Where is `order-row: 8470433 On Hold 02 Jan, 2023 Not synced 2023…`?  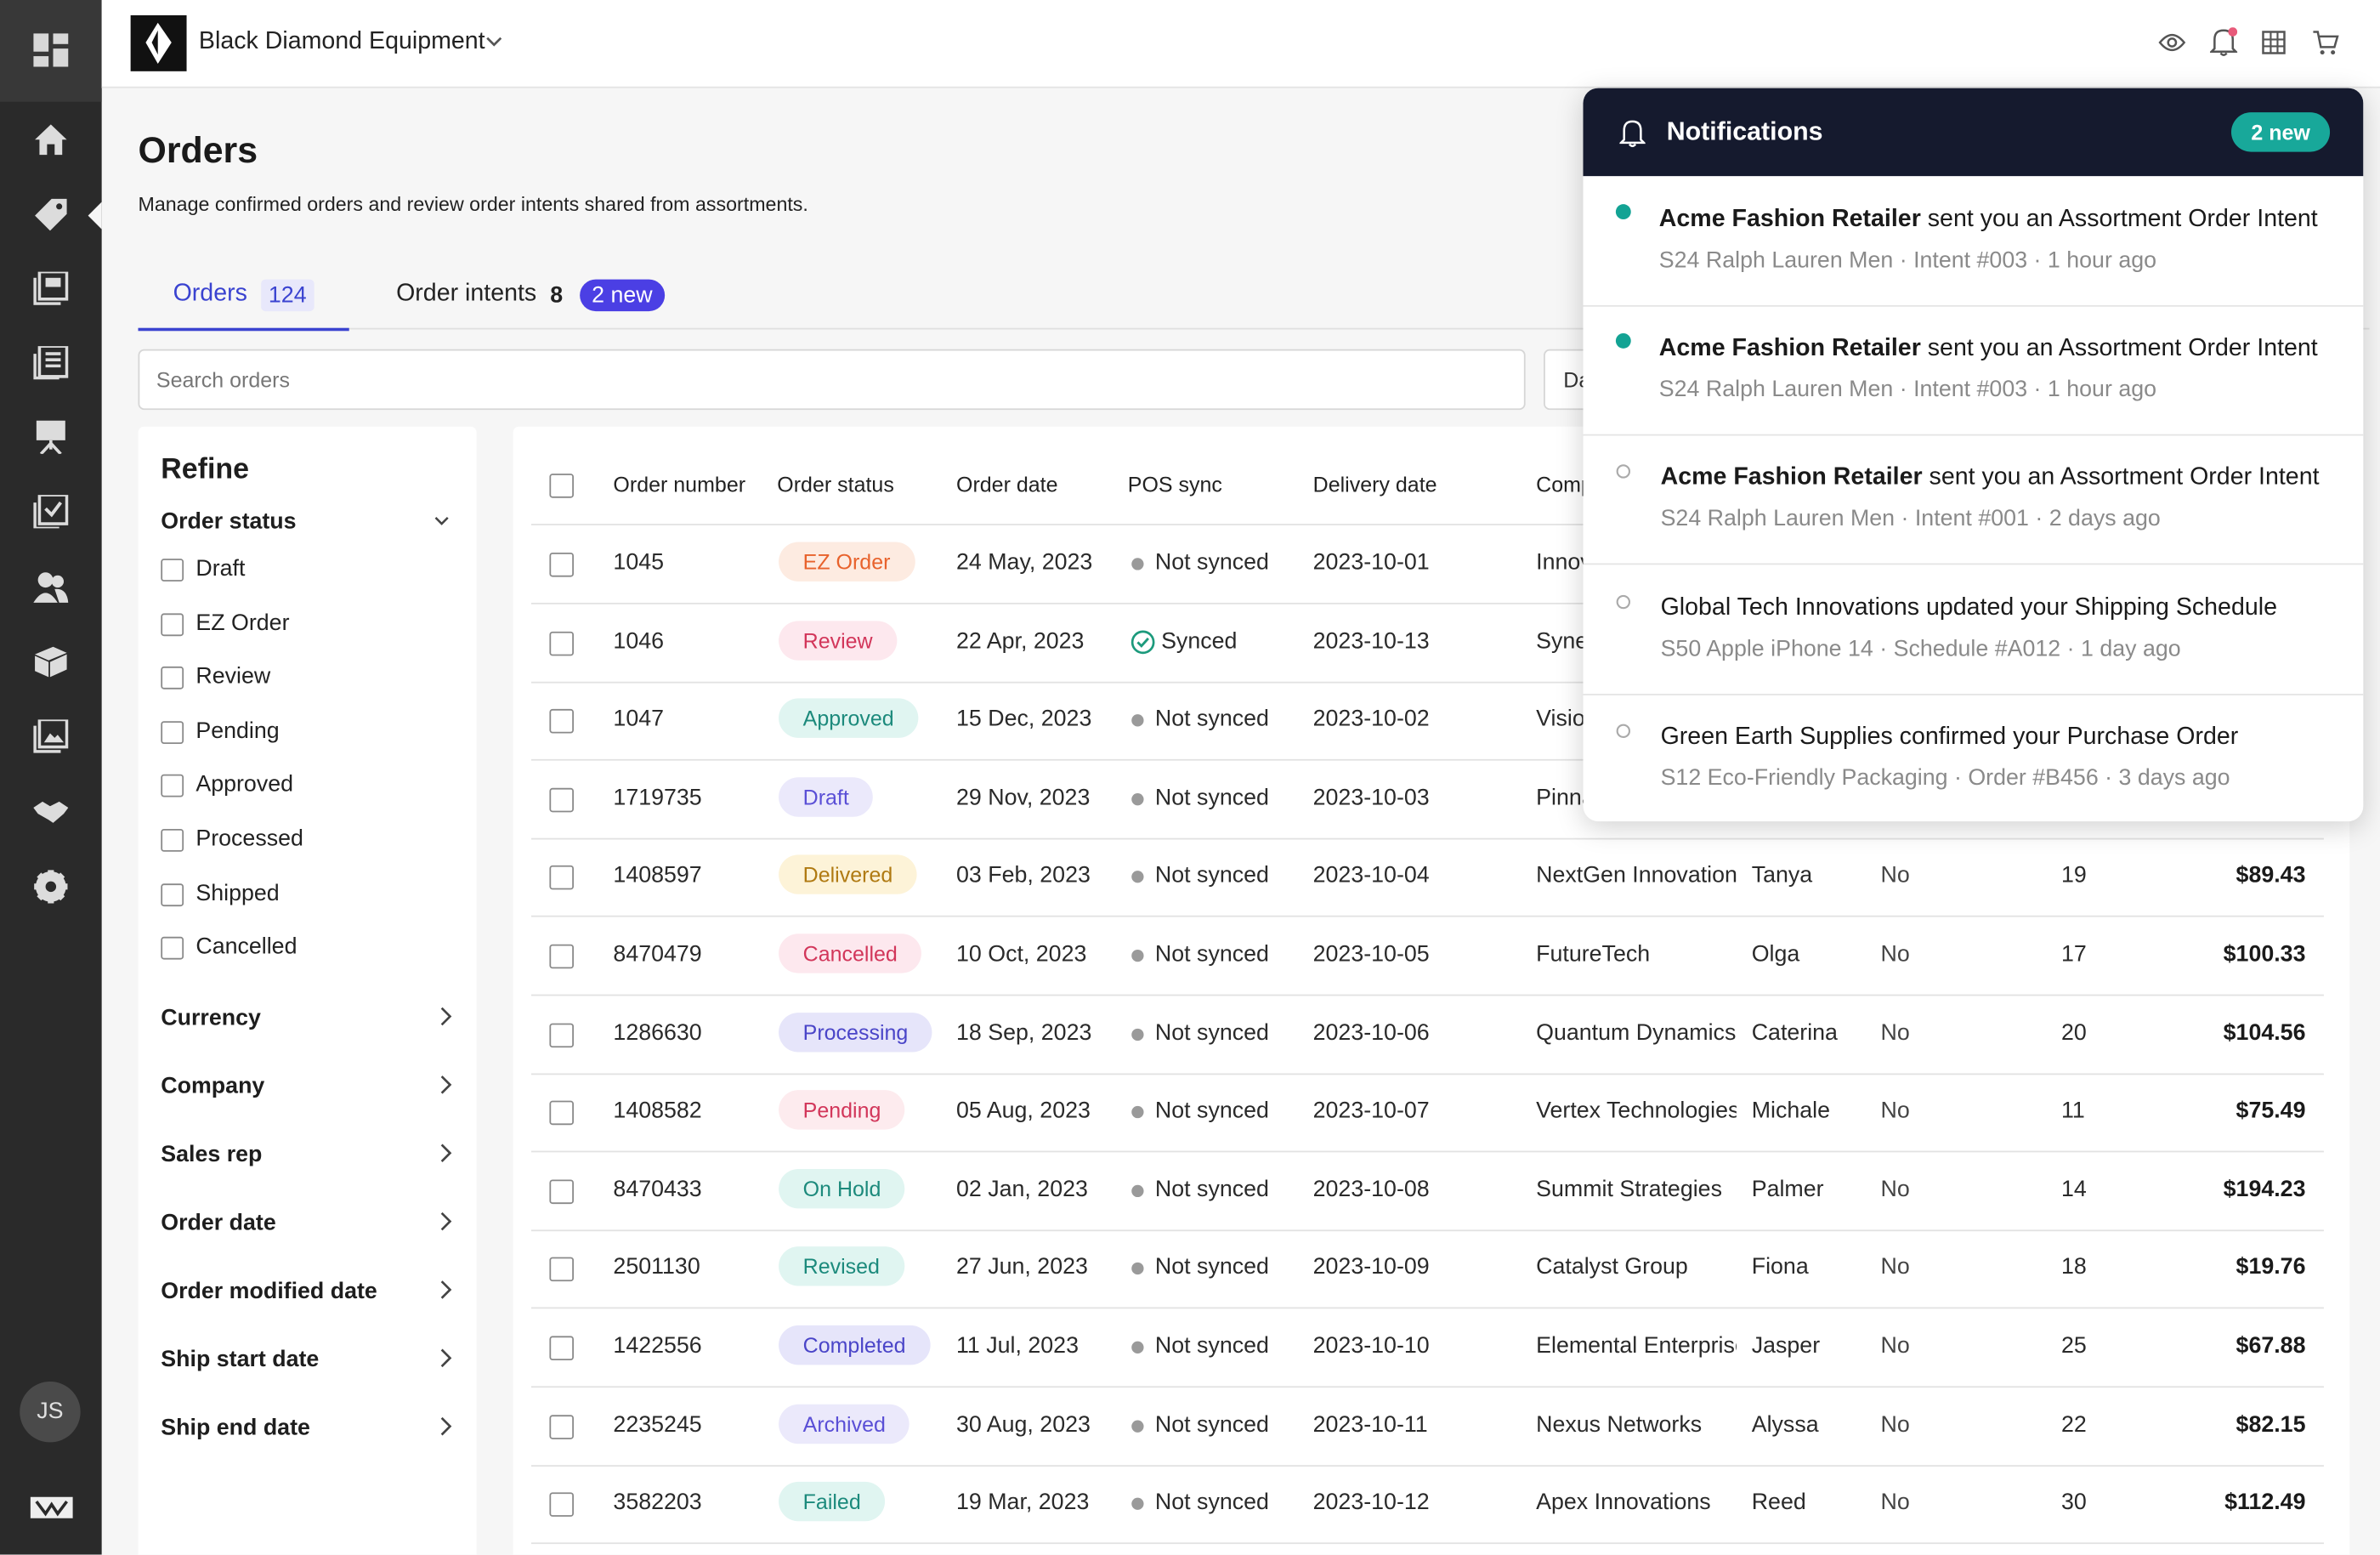 order-row: 8470433 On Hold 02 Jan, 2023 Not synced 2023… is located at coordinates (1431, 1192).